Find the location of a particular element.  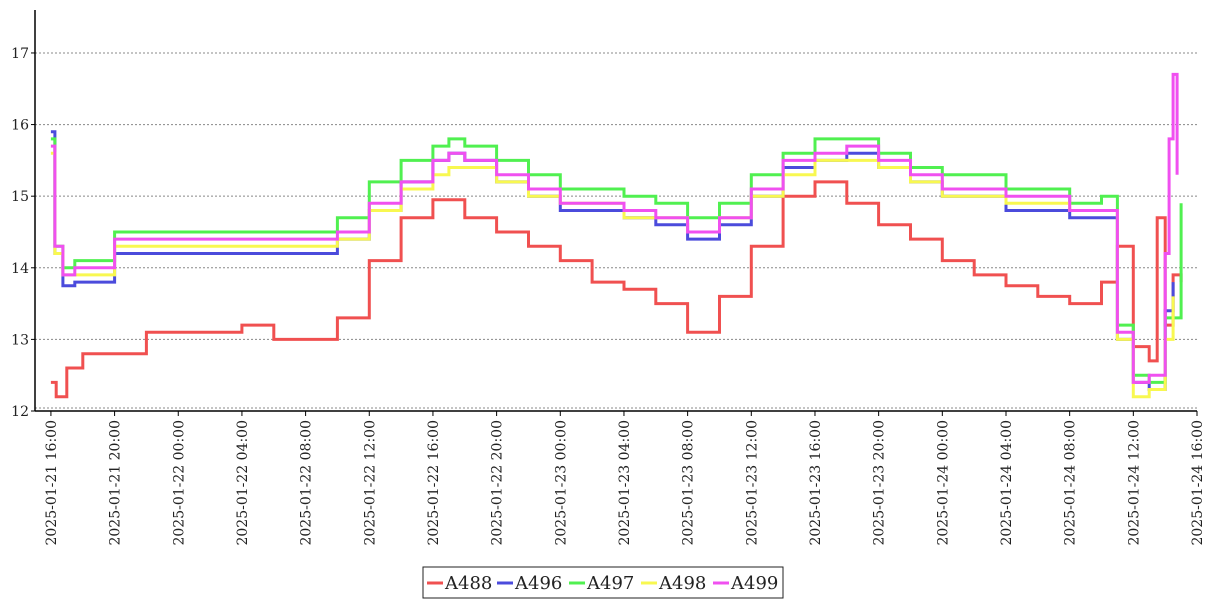

legend-label-a488: A488 is located at coordinates (468, 583).